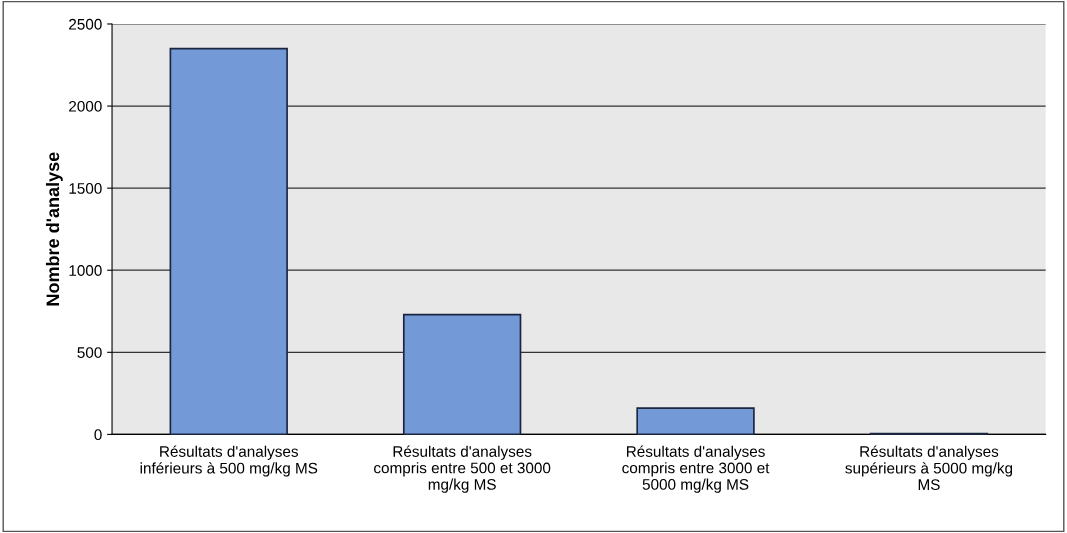 The image size is (1067, 533). What do you see at coordinates (462, 469) in the screenshot?
I see `x-tick-label: Résultats d'analyses compris entre 500 et 3000 mg/kg MS` at bounding box center [462, 469].